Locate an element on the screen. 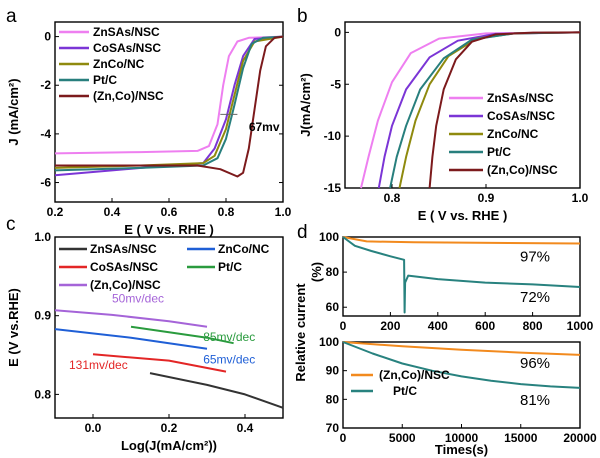 This screenshot has height=458, width=600. panel-a-series-cosasnsc is located at coordinates (169, 106).